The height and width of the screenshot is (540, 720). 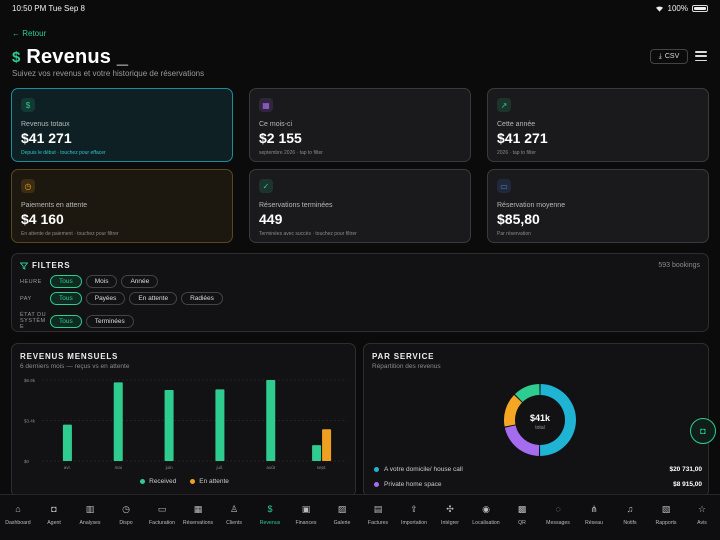 I want to click on filter-row: PAY Tous Payées En attente Radiées, so click(x=123, y=298).